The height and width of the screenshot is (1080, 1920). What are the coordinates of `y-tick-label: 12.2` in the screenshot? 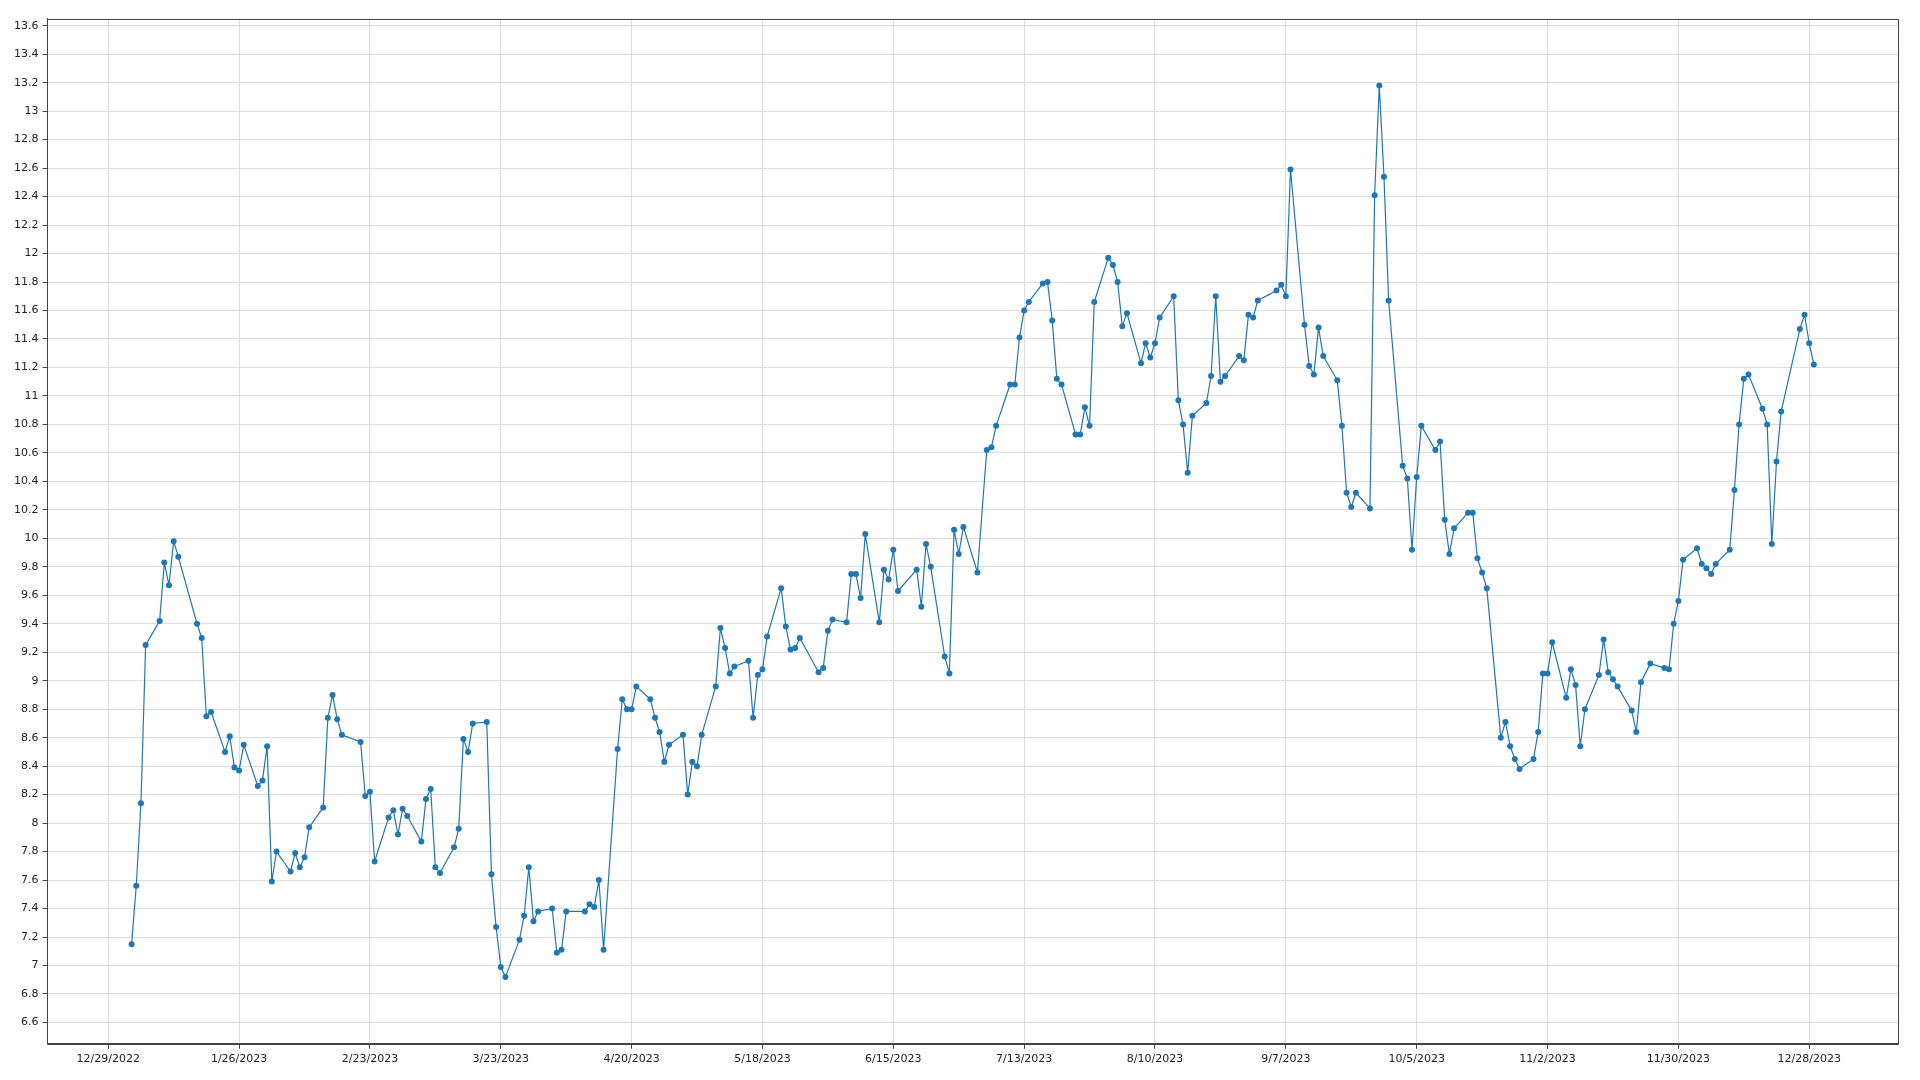 It's located at (26, 224).